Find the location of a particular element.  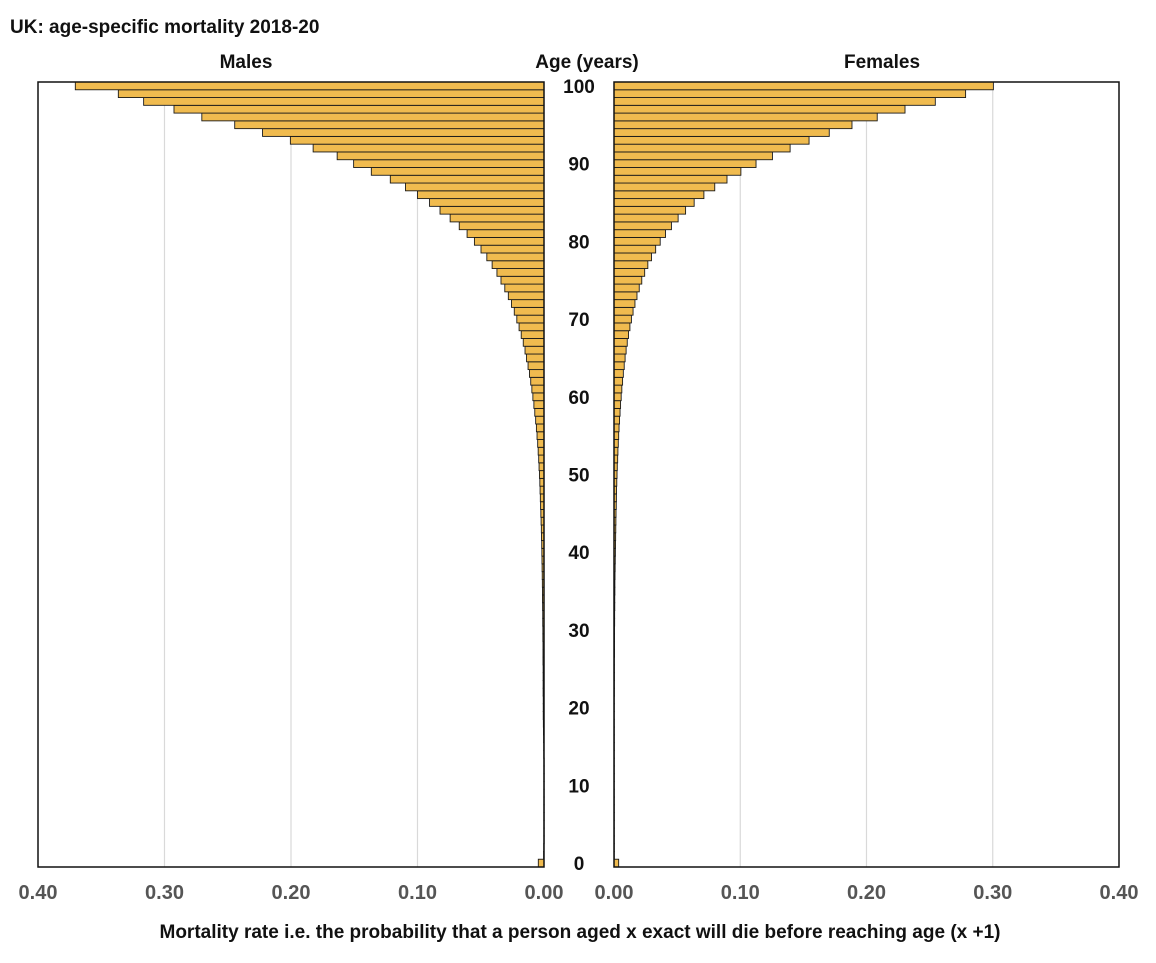

males-panel-title: Males is located at coordinates (246, 62).